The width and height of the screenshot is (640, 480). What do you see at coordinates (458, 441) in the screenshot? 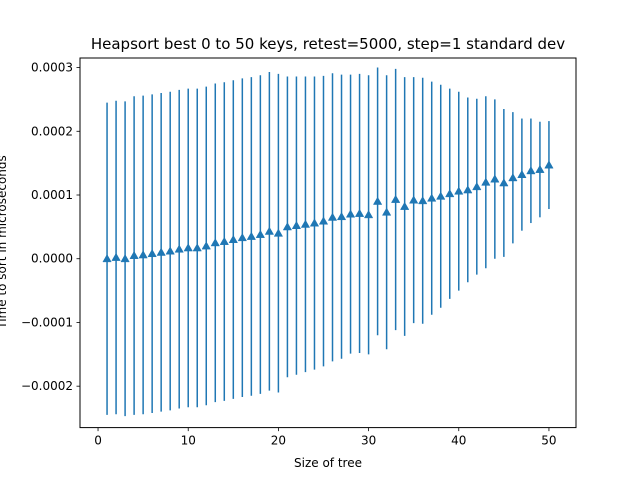
I see `x-tick-label: 40` at bounding box center [458, 441].